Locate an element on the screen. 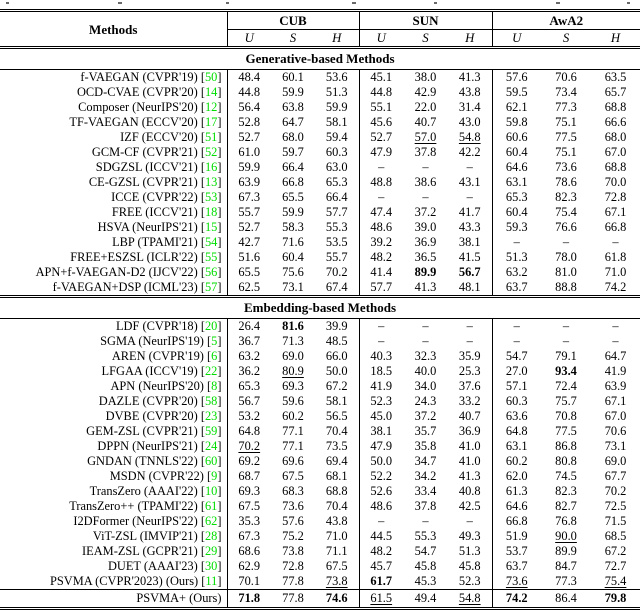  metric-value: 63.2 is located at coordinates (516, 272).